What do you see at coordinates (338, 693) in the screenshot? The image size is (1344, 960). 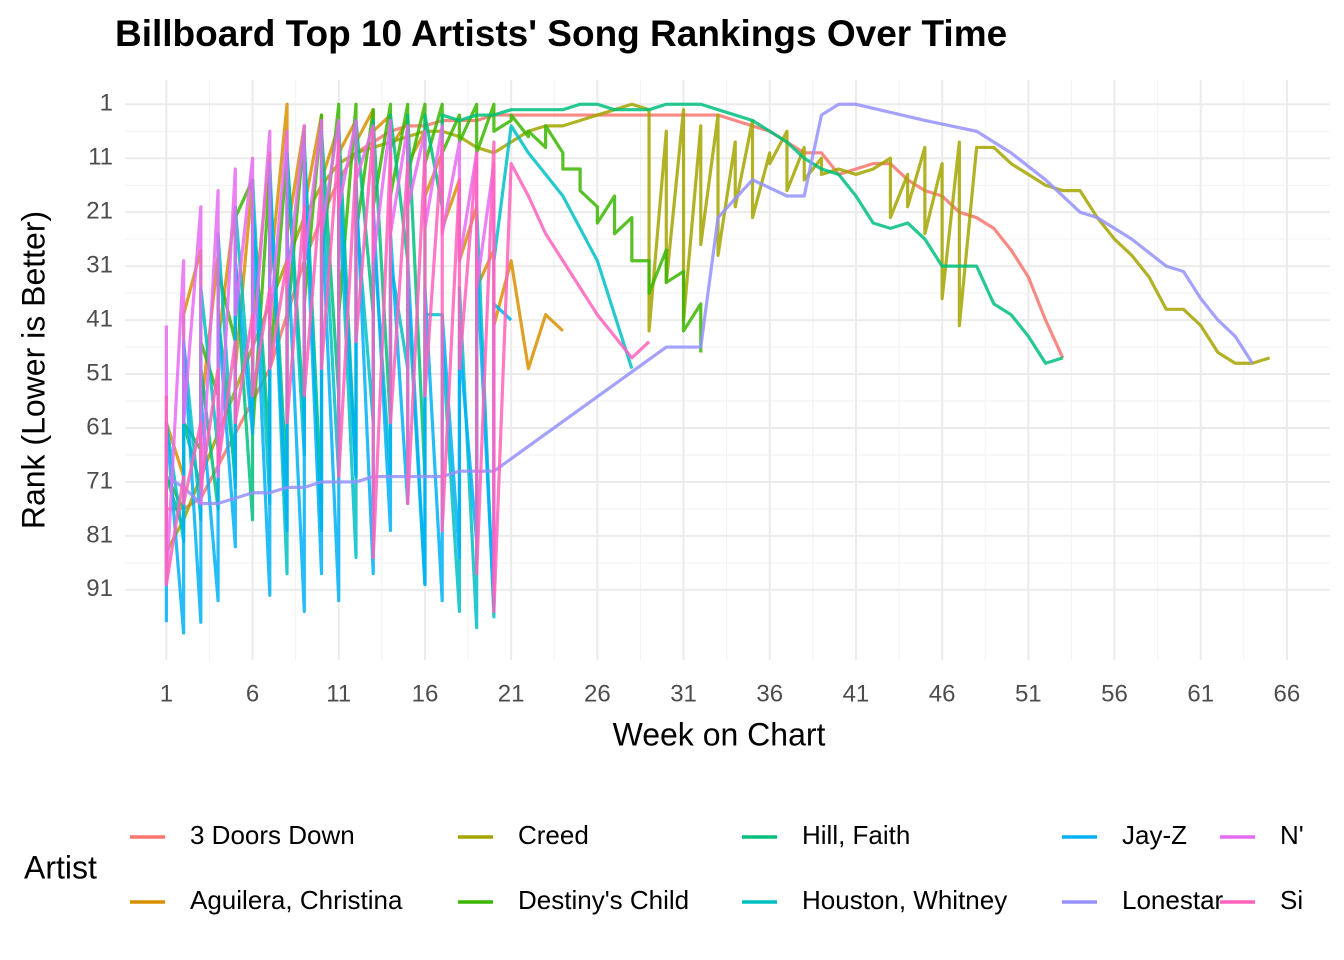 I see `x-tick-label: 11` at bounding box center [338, 693].